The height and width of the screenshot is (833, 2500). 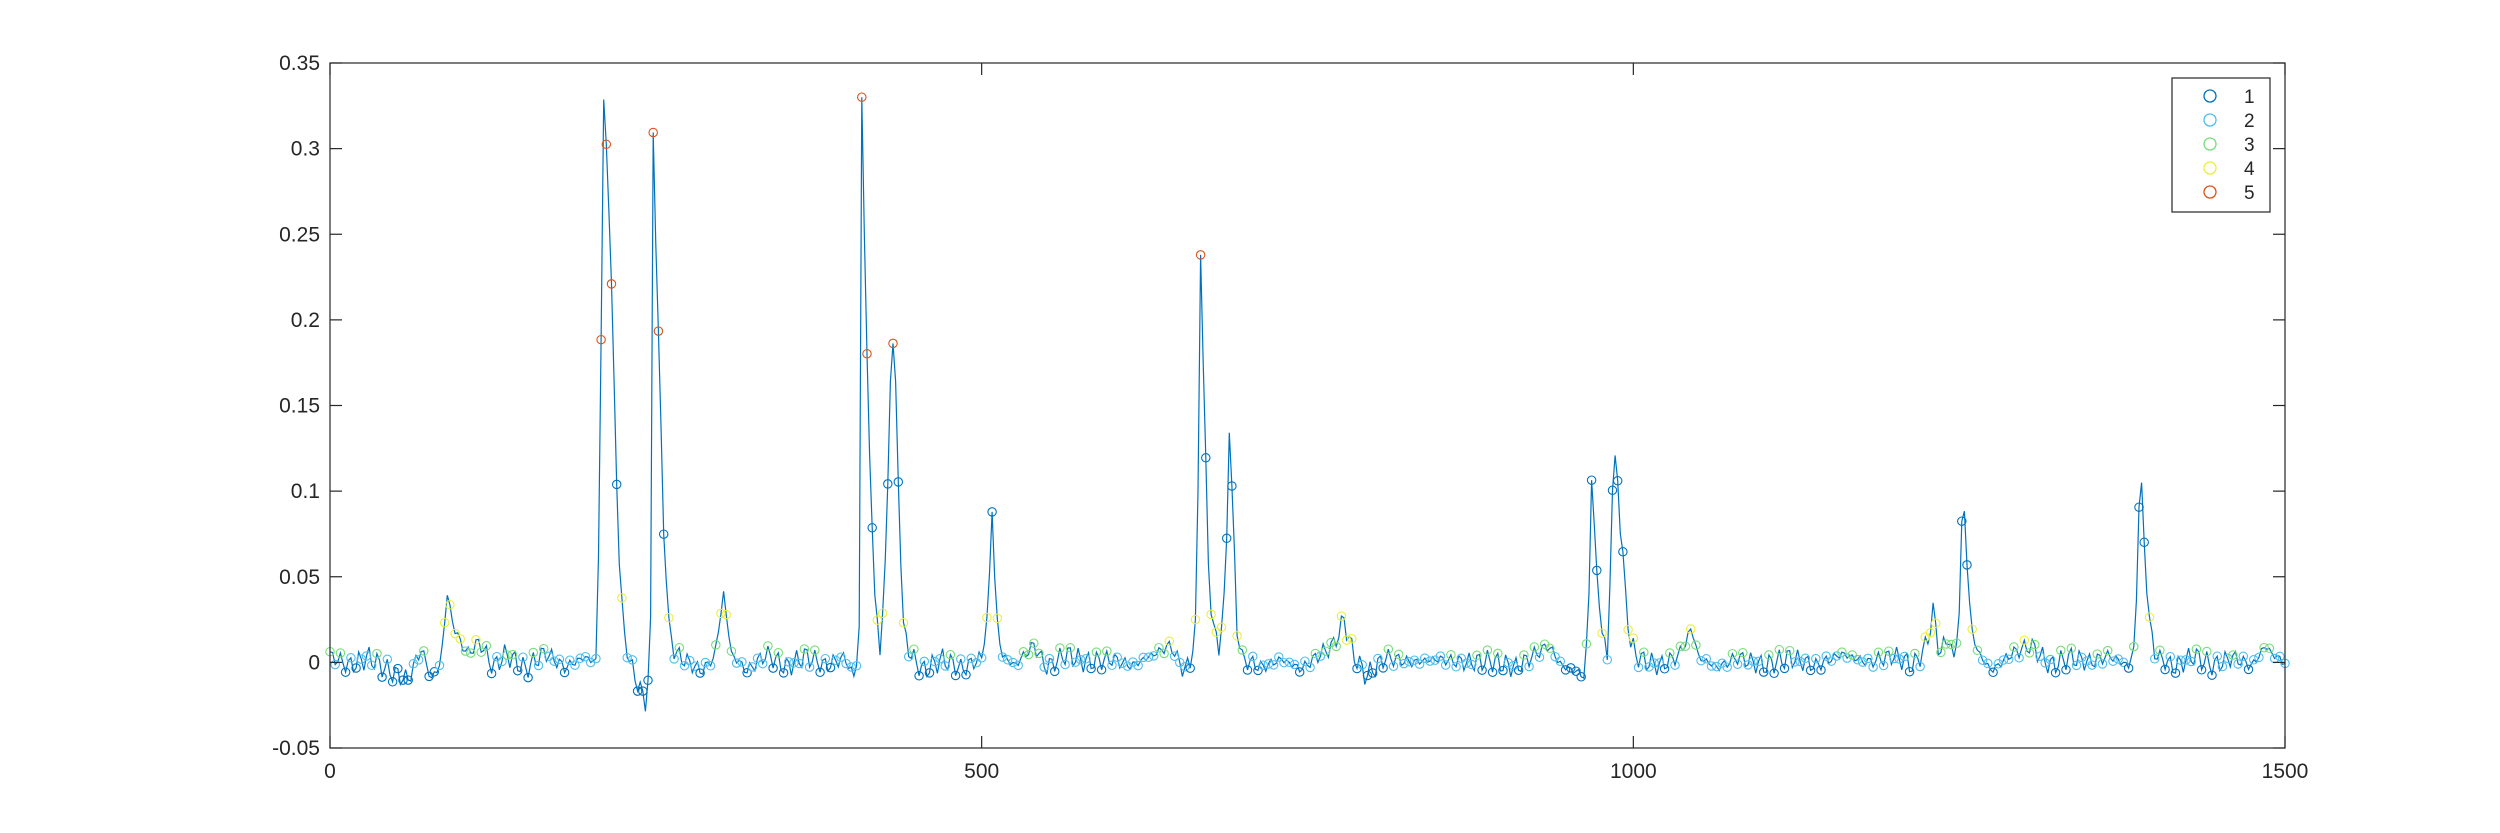 I want to click on legend-box, so click(x=2221, y=145).